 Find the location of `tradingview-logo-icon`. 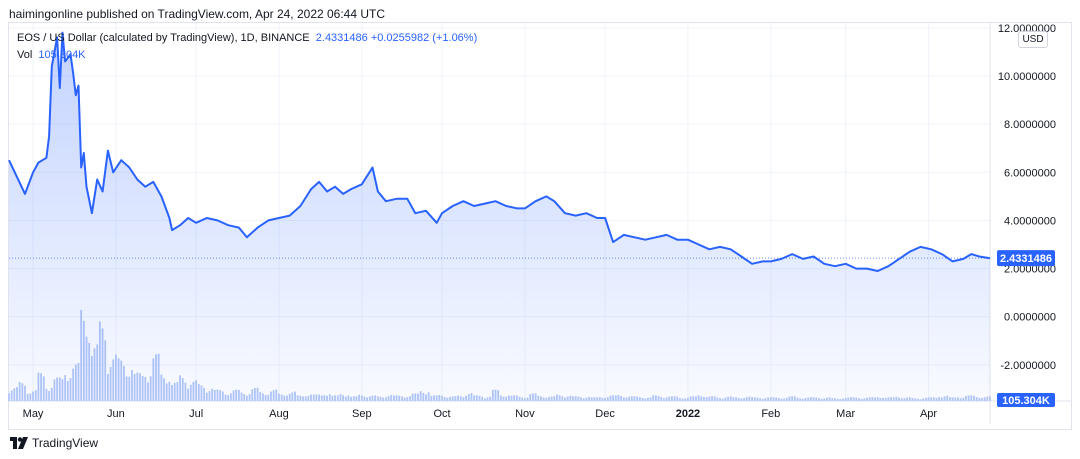

tradingview-logo-icon is located at coordinates (19, 443).